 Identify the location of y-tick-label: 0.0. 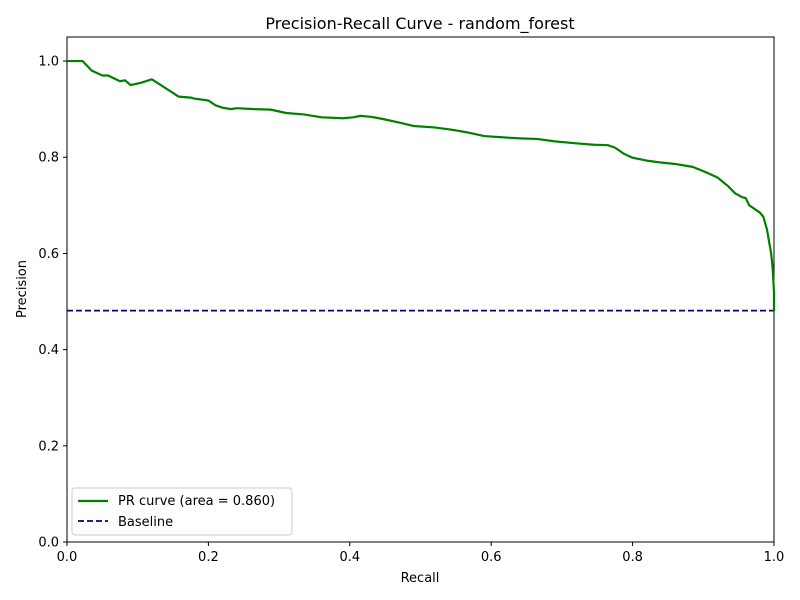
(48, 543).